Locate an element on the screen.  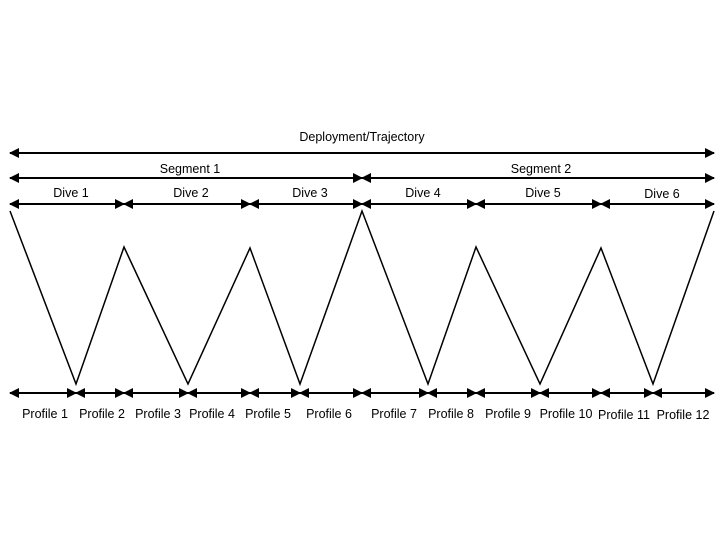
segment-2-label: Segment 2 is located at coordinates (541, 169).